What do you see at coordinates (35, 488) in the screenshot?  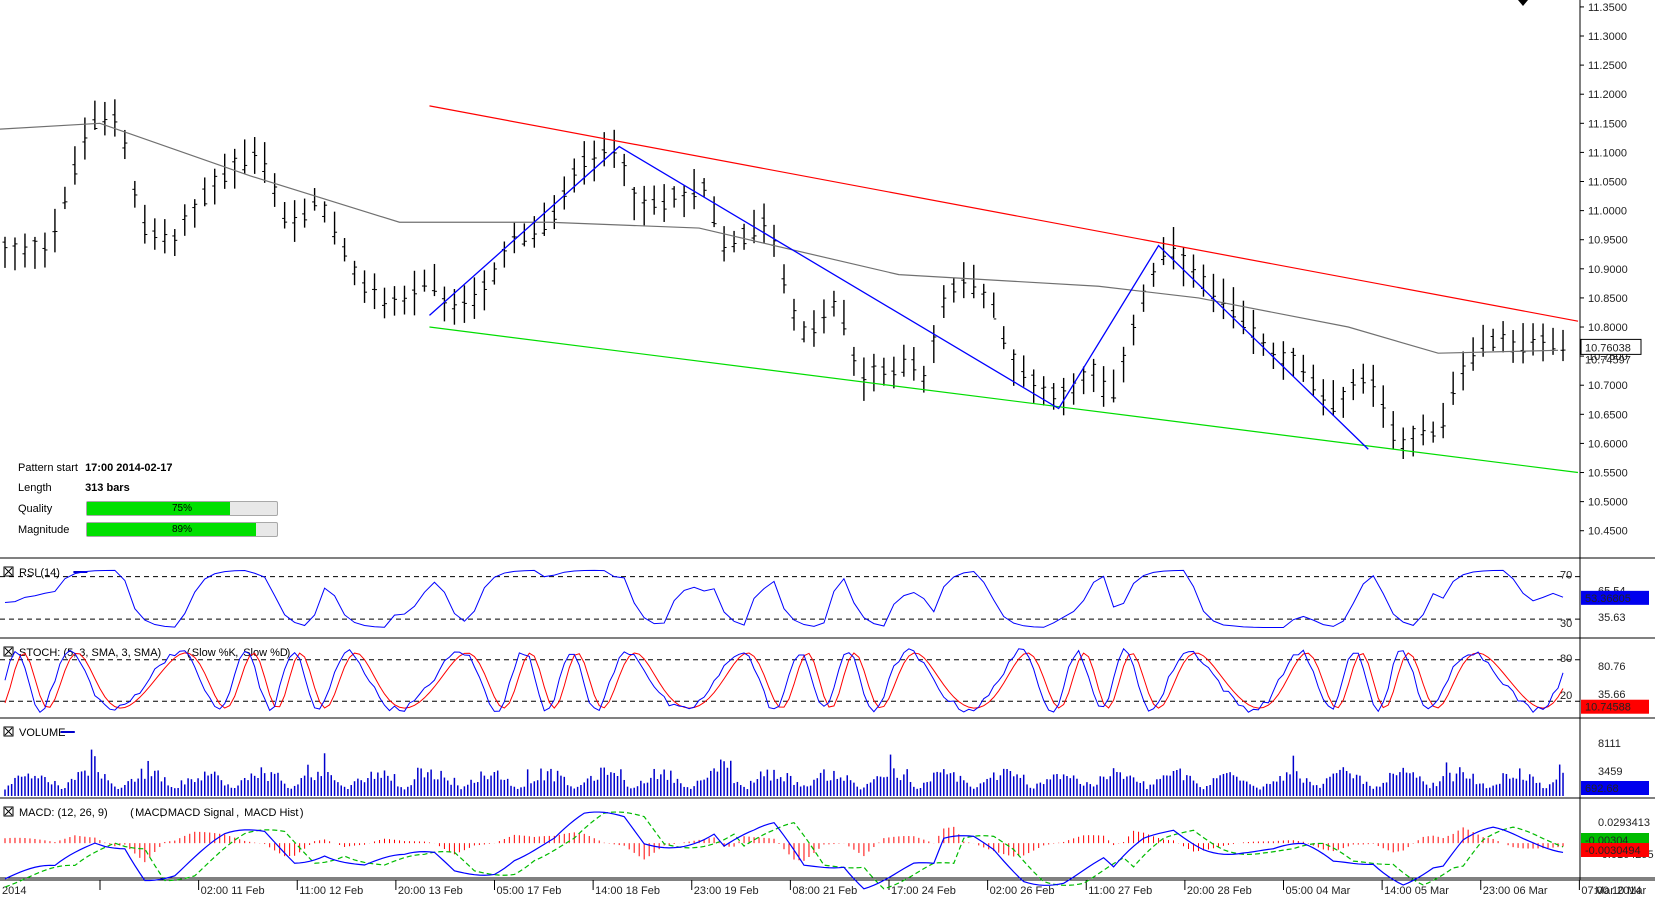 I see `length-label: Length` at bounding box center [35, 488].